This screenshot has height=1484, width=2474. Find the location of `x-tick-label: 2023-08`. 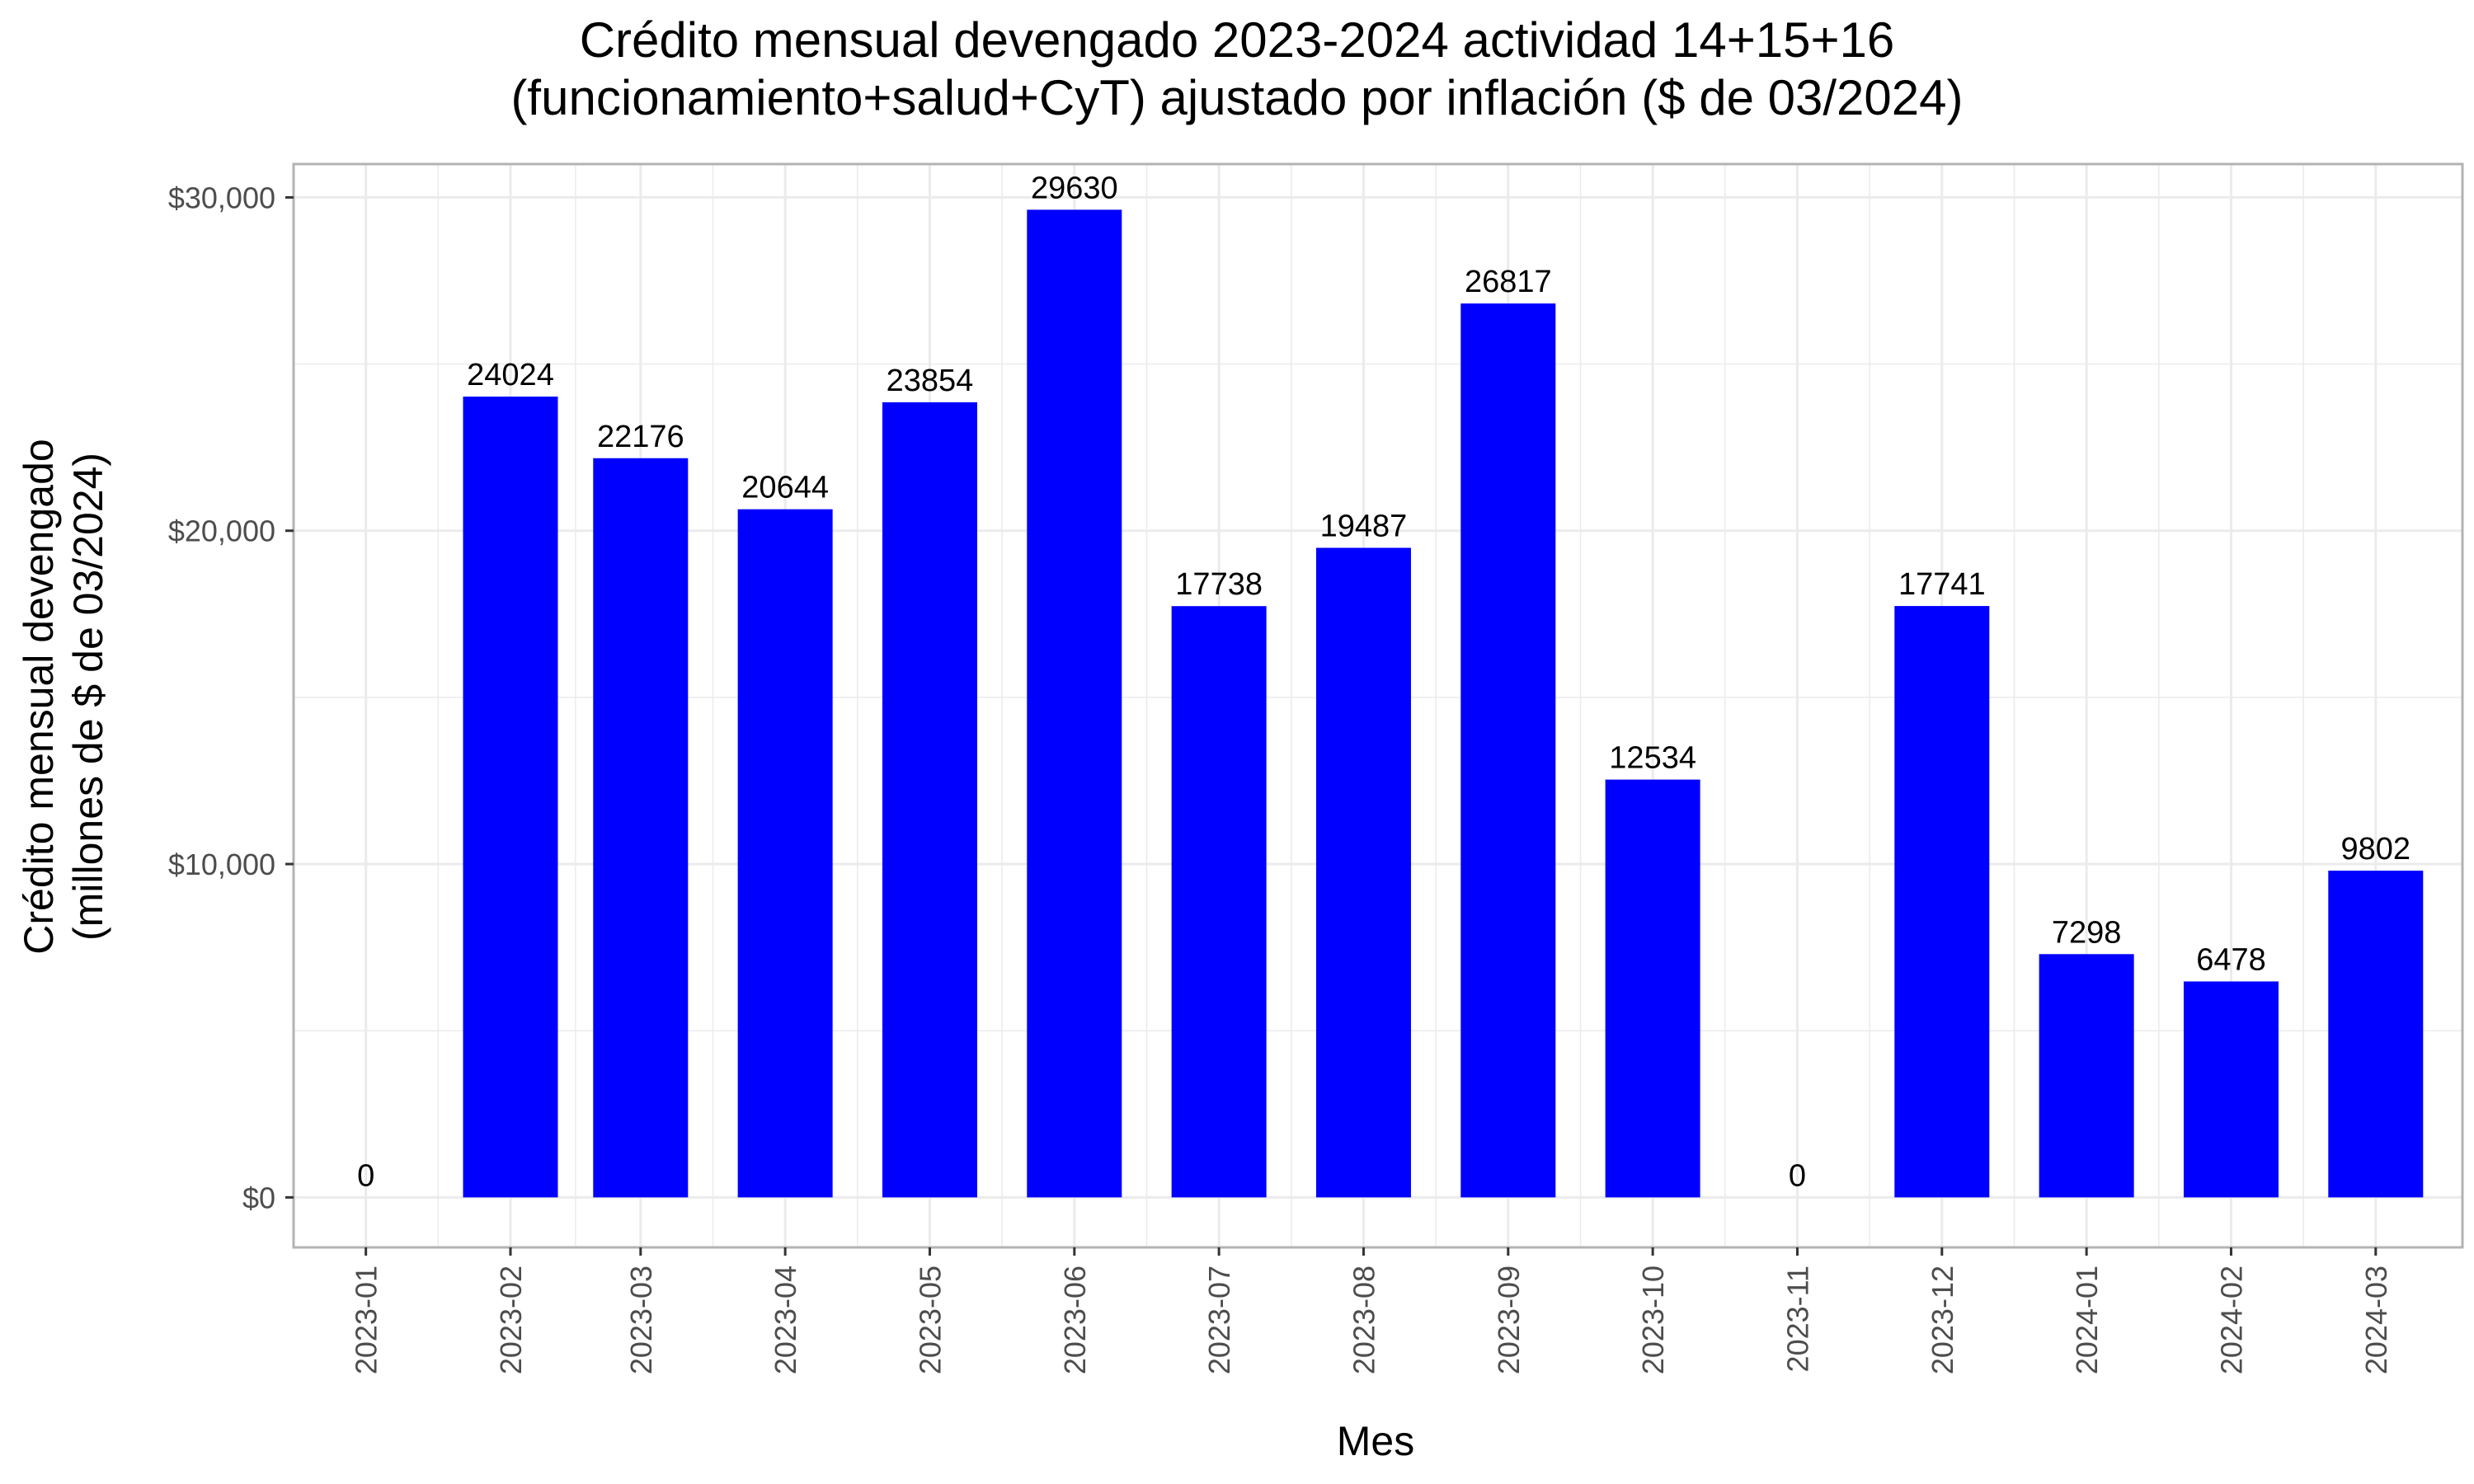

x-tick-label: 2023-08 is located at coordinates (1363, 1320).